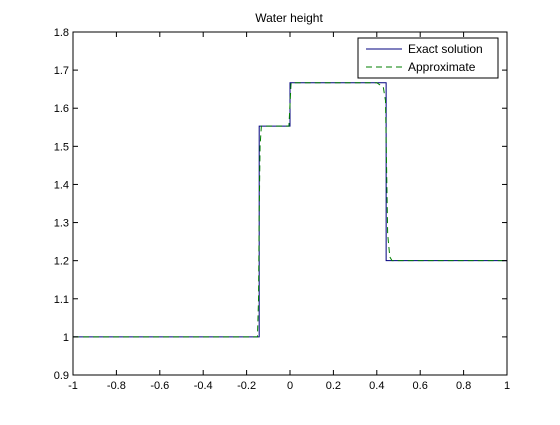  What do you see at coordinates (159, 386) in the screenshot?
I see `x-tick-label: -0.6` at bounding box center [159, 386].